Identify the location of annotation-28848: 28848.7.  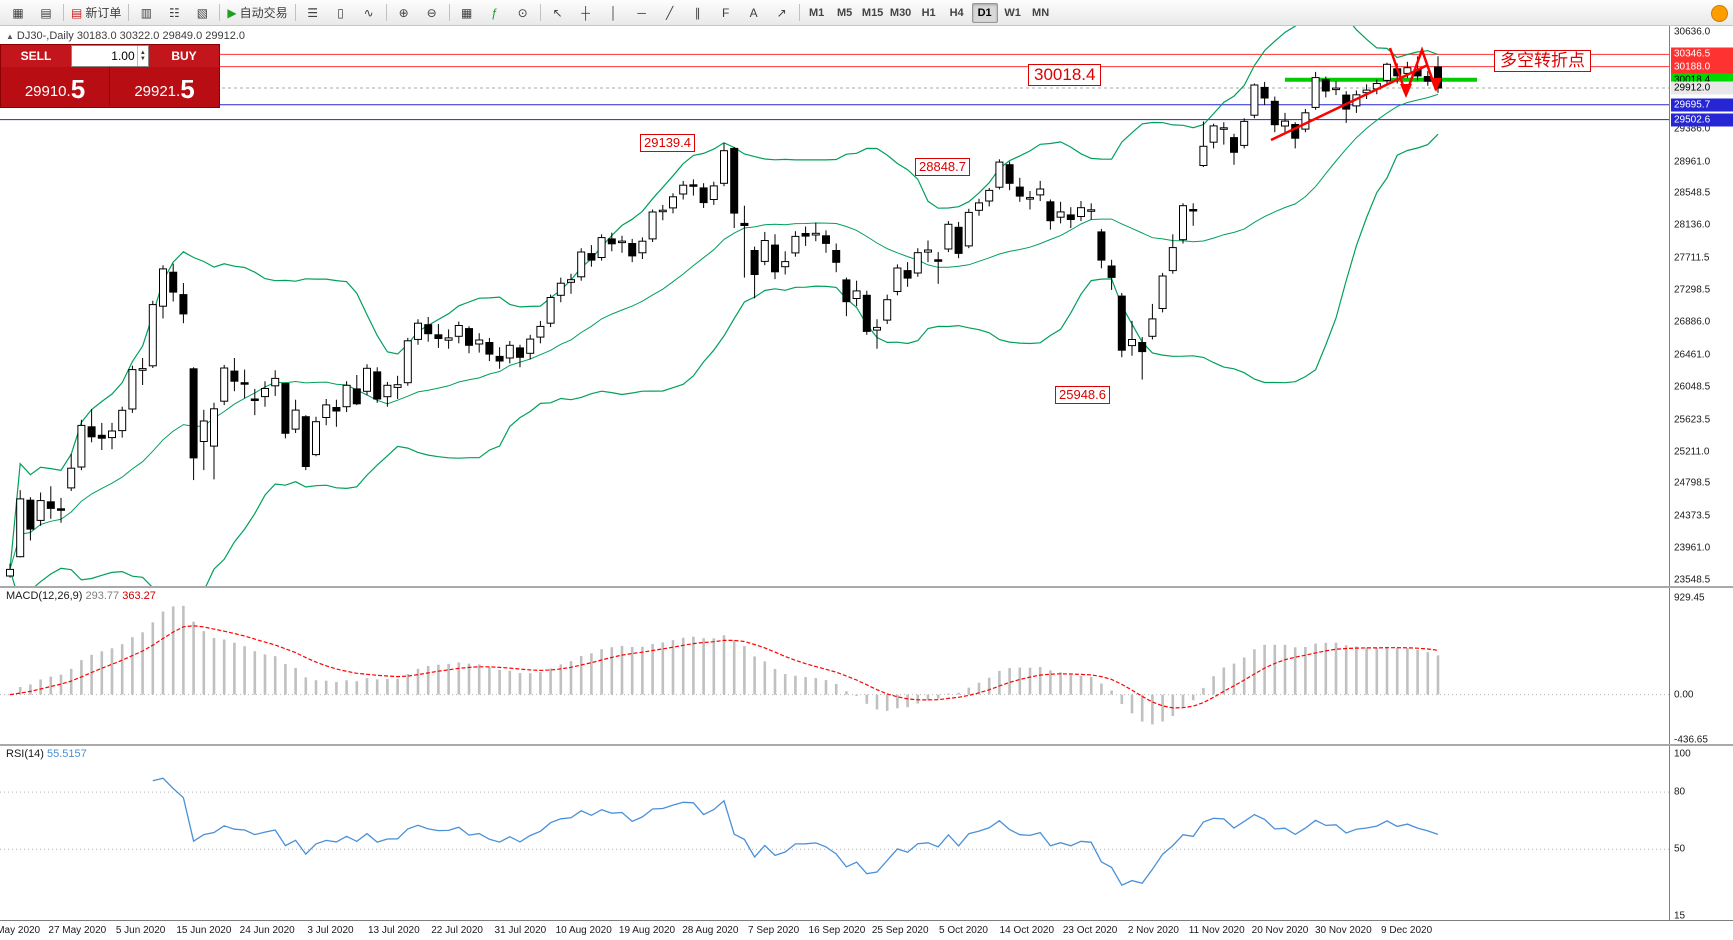
(942, 167).